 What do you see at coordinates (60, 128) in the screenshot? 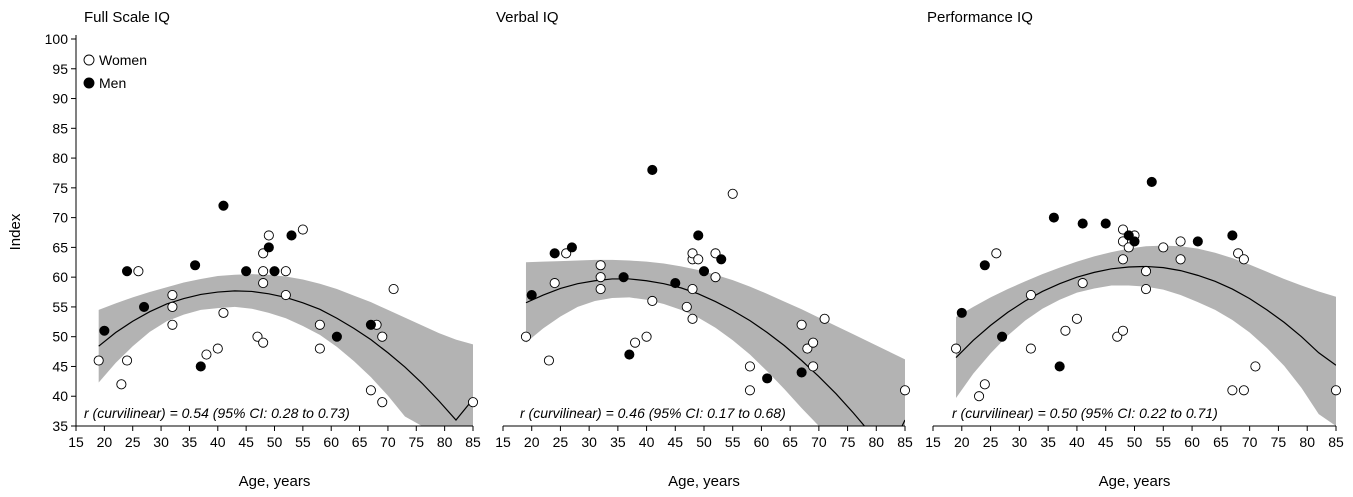
I see `y-tick-label: 85` at bounding box center [60, 128].